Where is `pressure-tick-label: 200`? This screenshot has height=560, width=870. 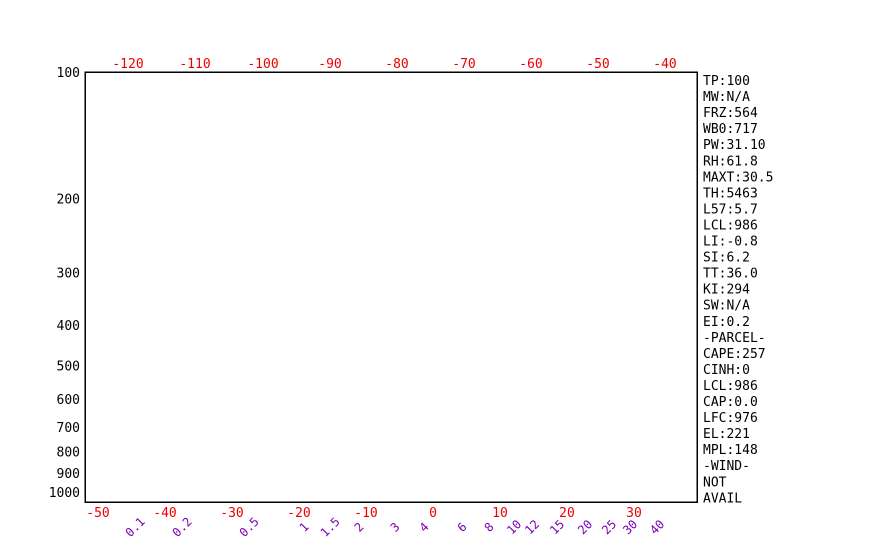 pressure-tick-label: 200 is located at coordinates (68, 199).